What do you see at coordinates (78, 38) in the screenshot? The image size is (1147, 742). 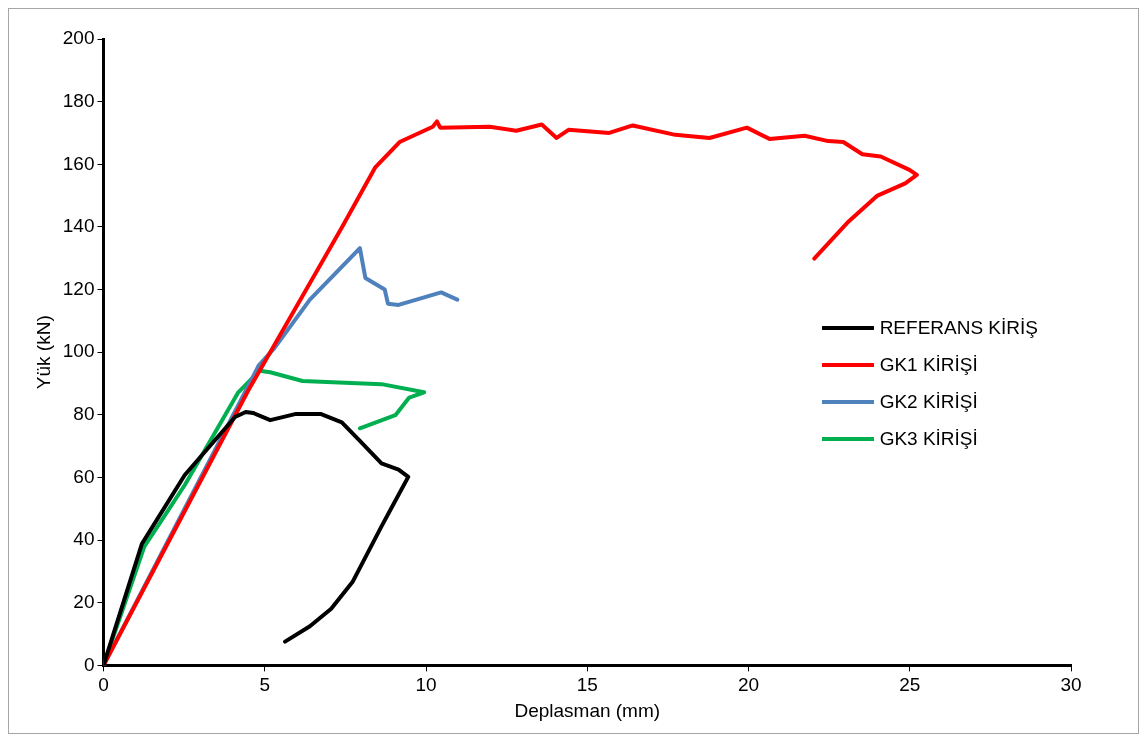 I see `y-tick-label: 200` at bounding box center [78, 38].